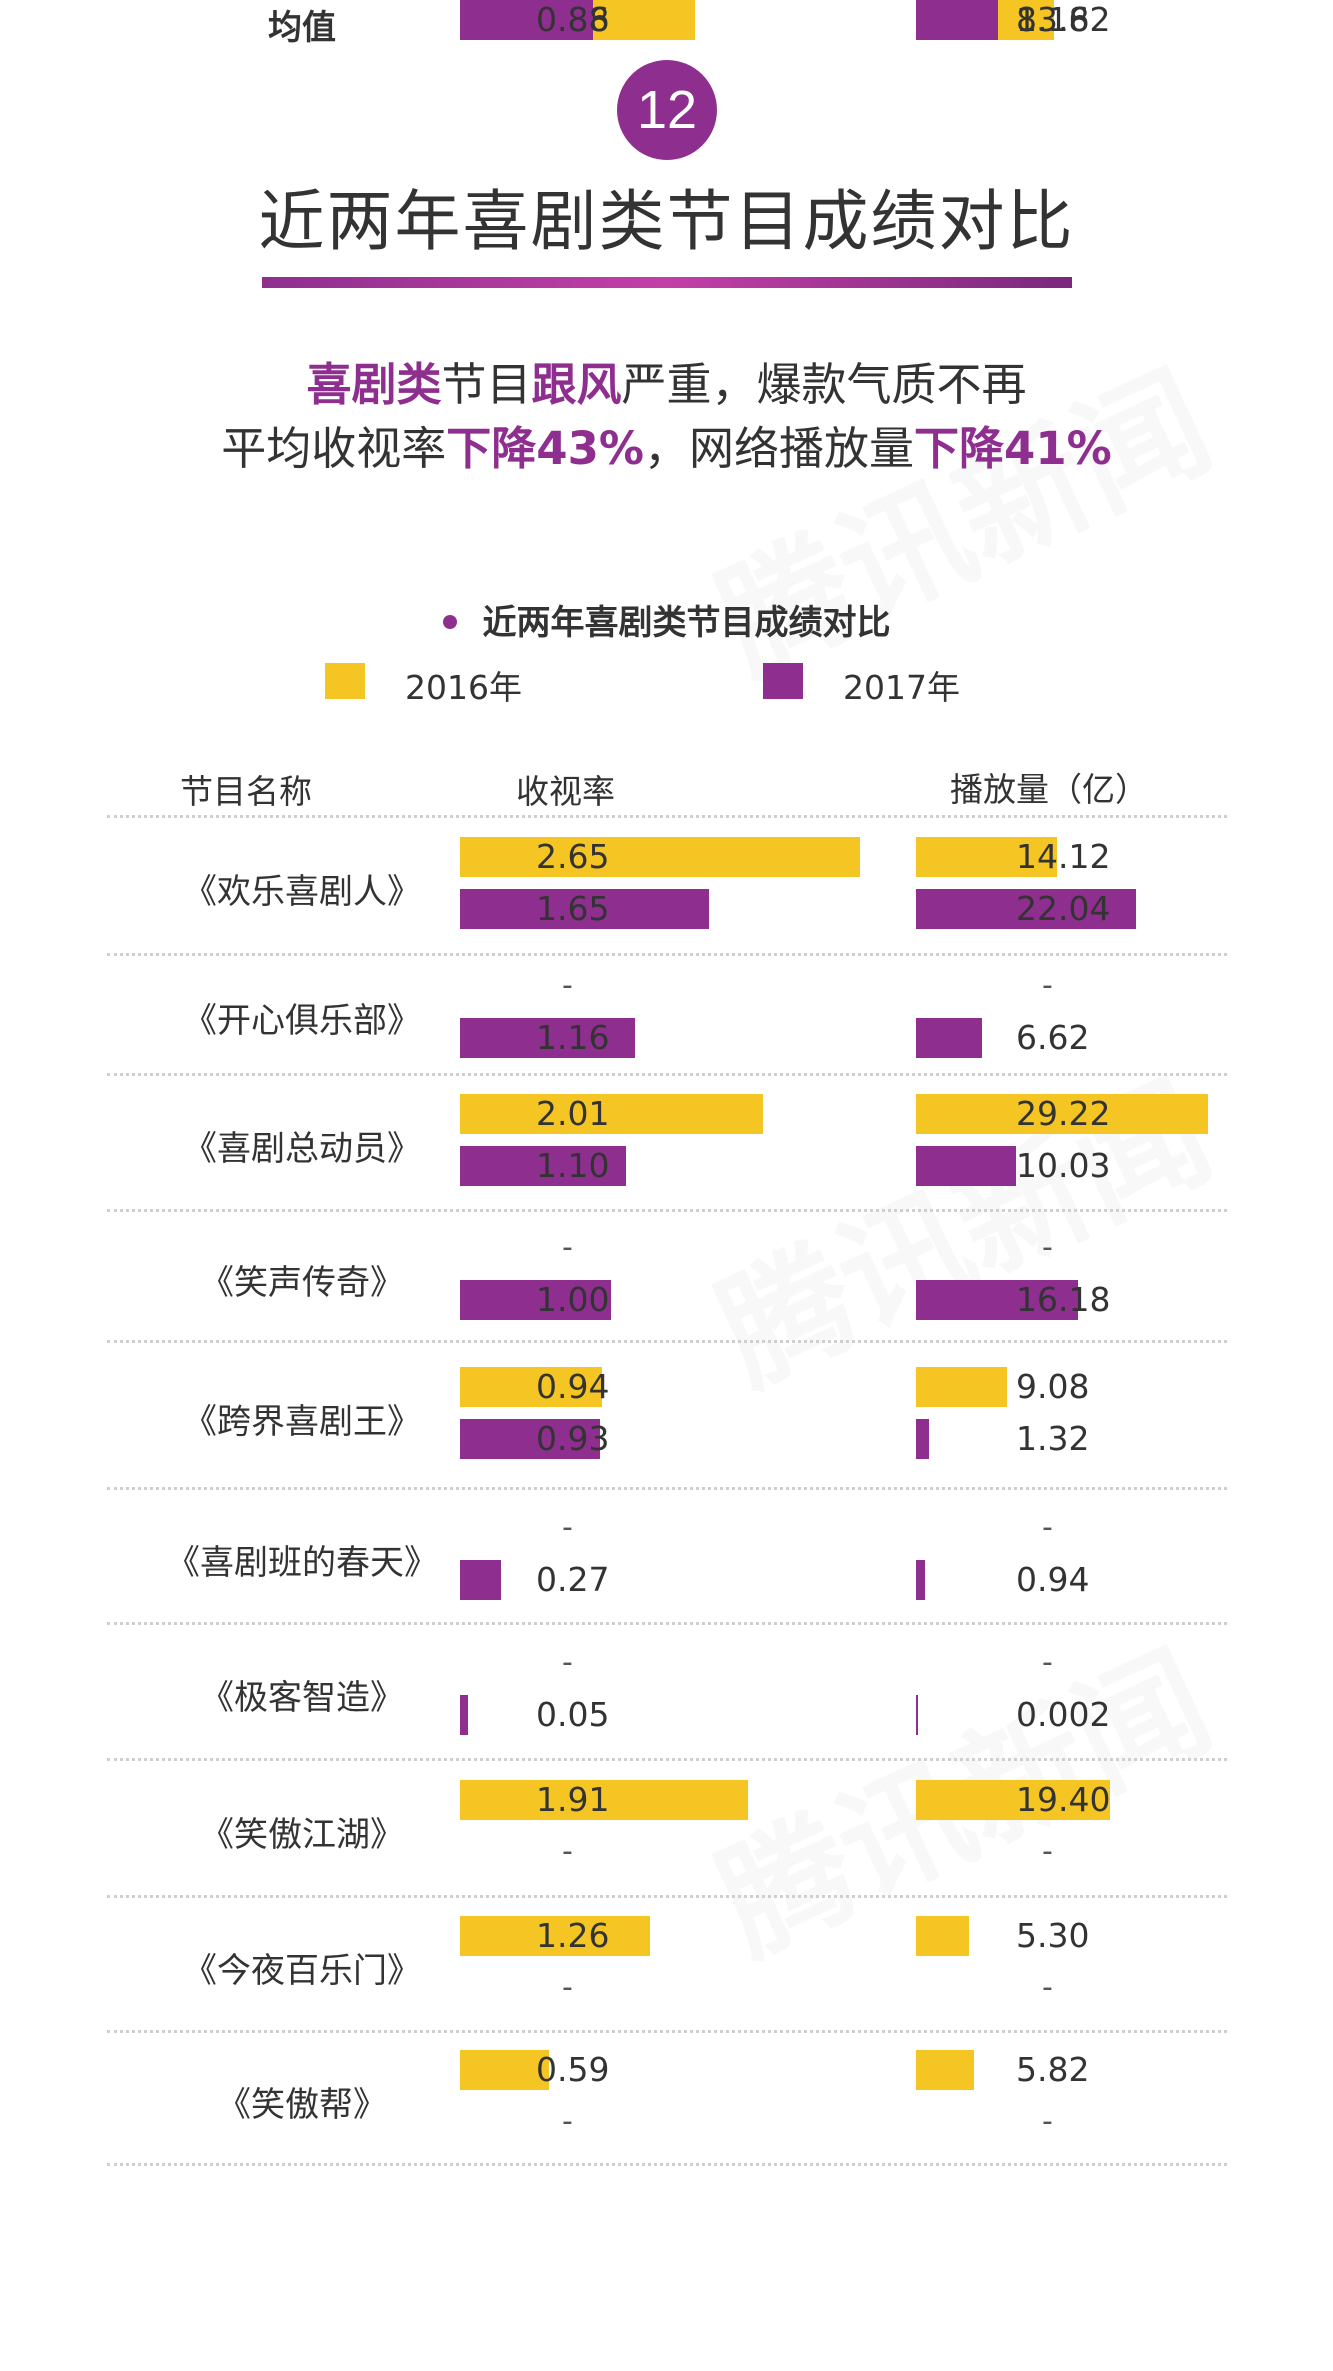 This screenshot has height=2371, width=1333. Describe the element at coordinates (302, 1834) in the screenshot. I see `program-label: 《笑傲江湖》` at that location.